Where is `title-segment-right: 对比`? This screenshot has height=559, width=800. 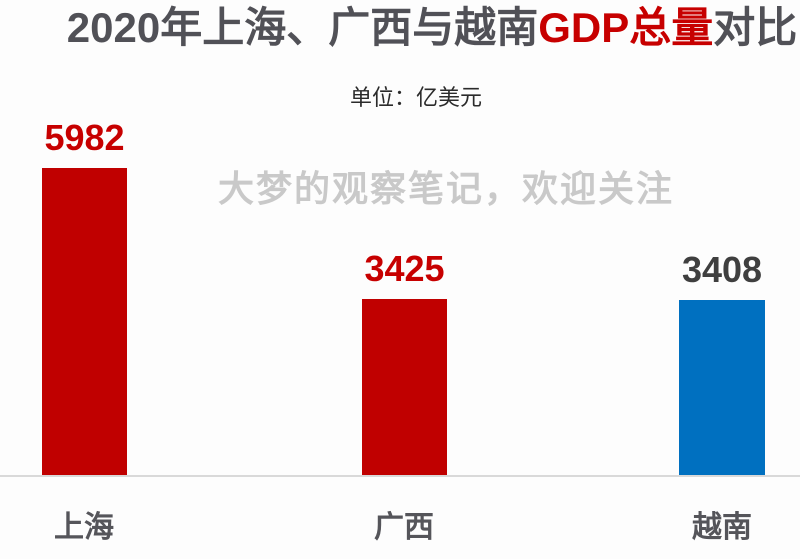 title-segment-right: 对比 is located at coordinates (755, 27).